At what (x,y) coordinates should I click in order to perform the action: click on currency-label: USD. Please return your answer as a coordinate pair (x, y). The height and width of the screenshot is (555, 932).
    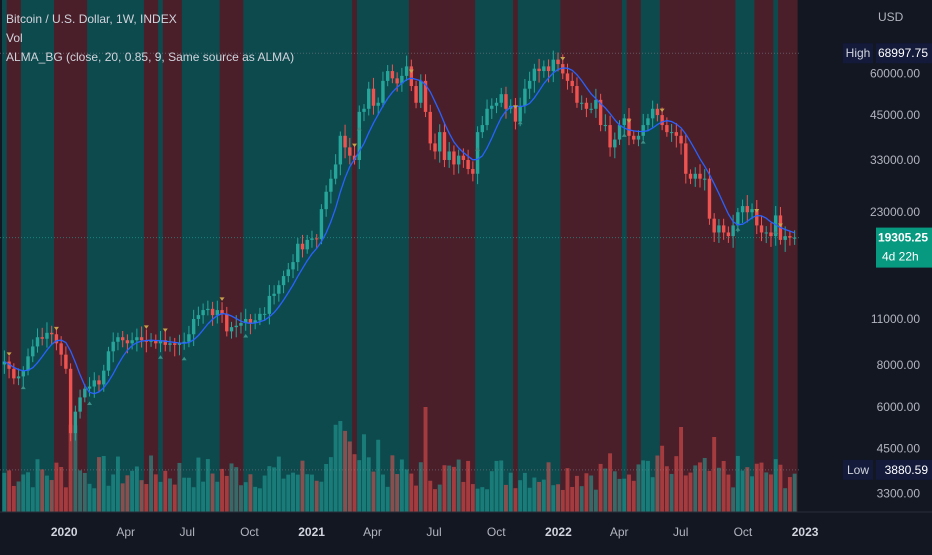
    Looking at the image, I should click on (891, 17).